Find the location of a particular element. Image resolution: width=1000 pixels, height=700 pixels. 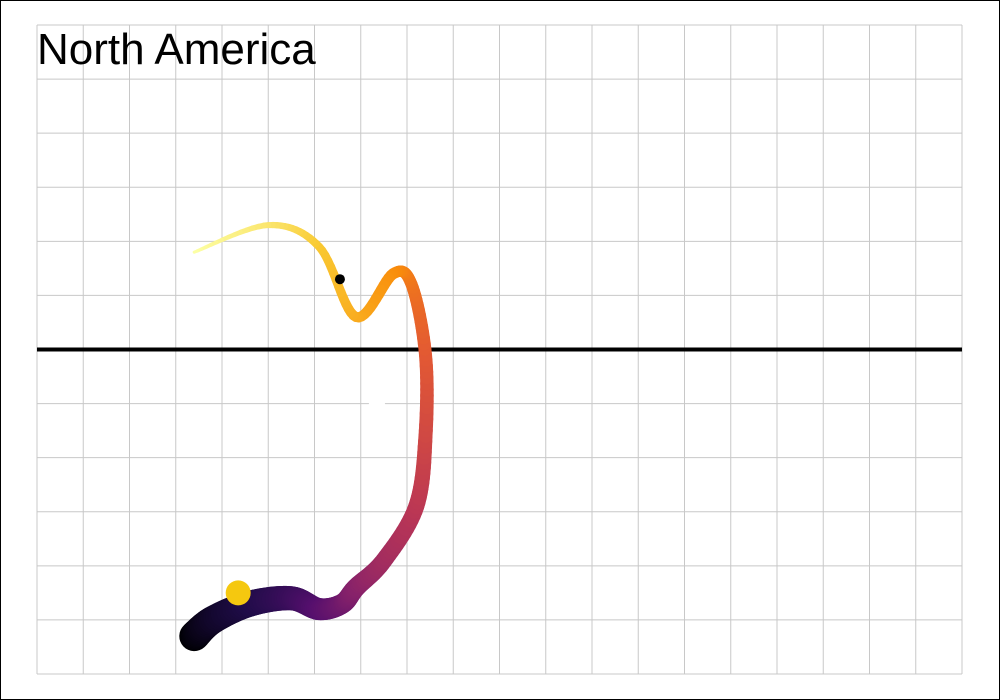

series-line-segment is located at coordinates (195, 251).